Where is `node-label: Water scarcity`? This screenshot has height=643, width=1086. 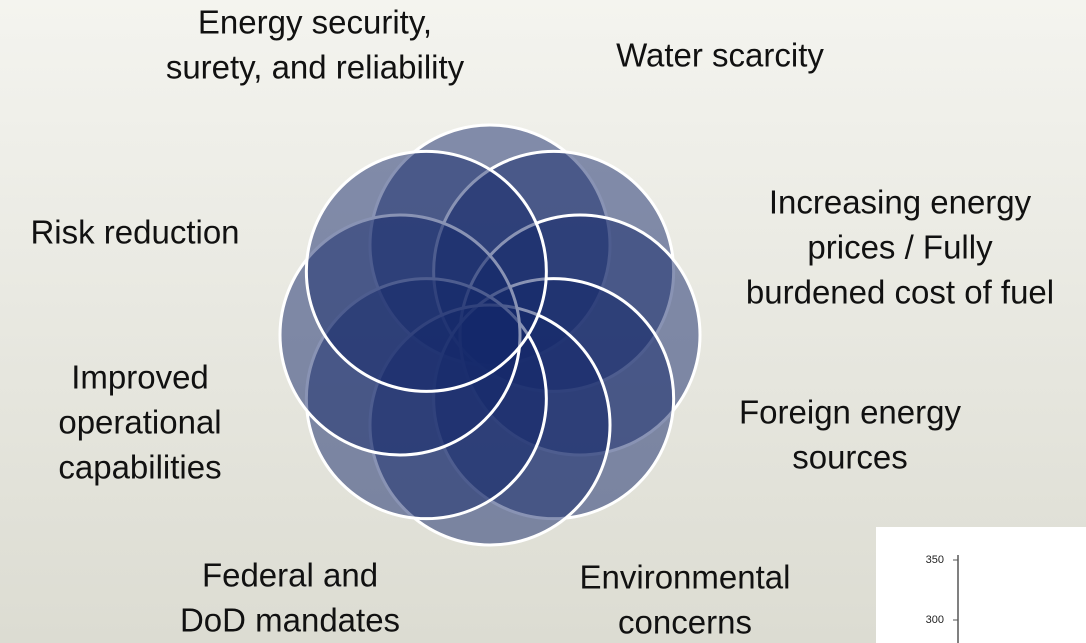 node-label: Water scarcity is located at coordinates (720, 55).